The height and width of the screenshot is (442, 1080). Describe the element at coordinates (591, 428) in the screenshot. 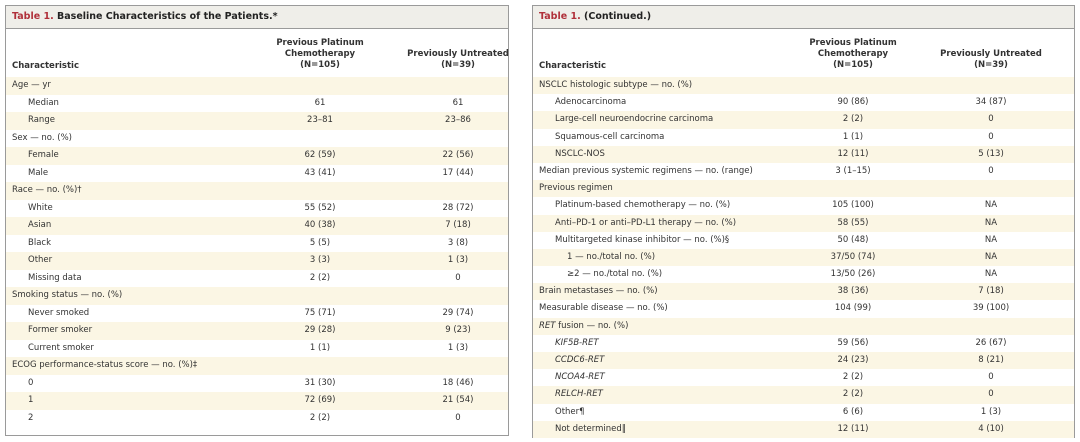

I see `row-label: Not determined‖` at that location.